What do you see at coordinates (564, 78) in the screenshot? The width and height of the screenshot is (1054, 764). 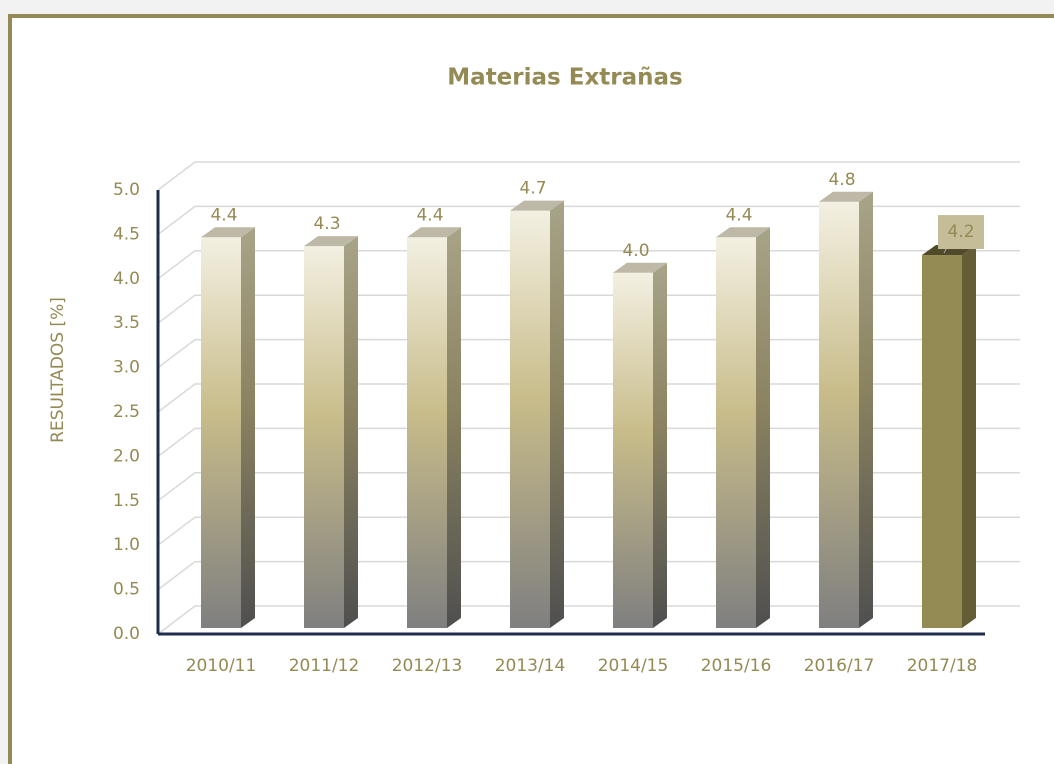 I see `chart-title: Materias Extrañas` at bounding box center [564, 78].